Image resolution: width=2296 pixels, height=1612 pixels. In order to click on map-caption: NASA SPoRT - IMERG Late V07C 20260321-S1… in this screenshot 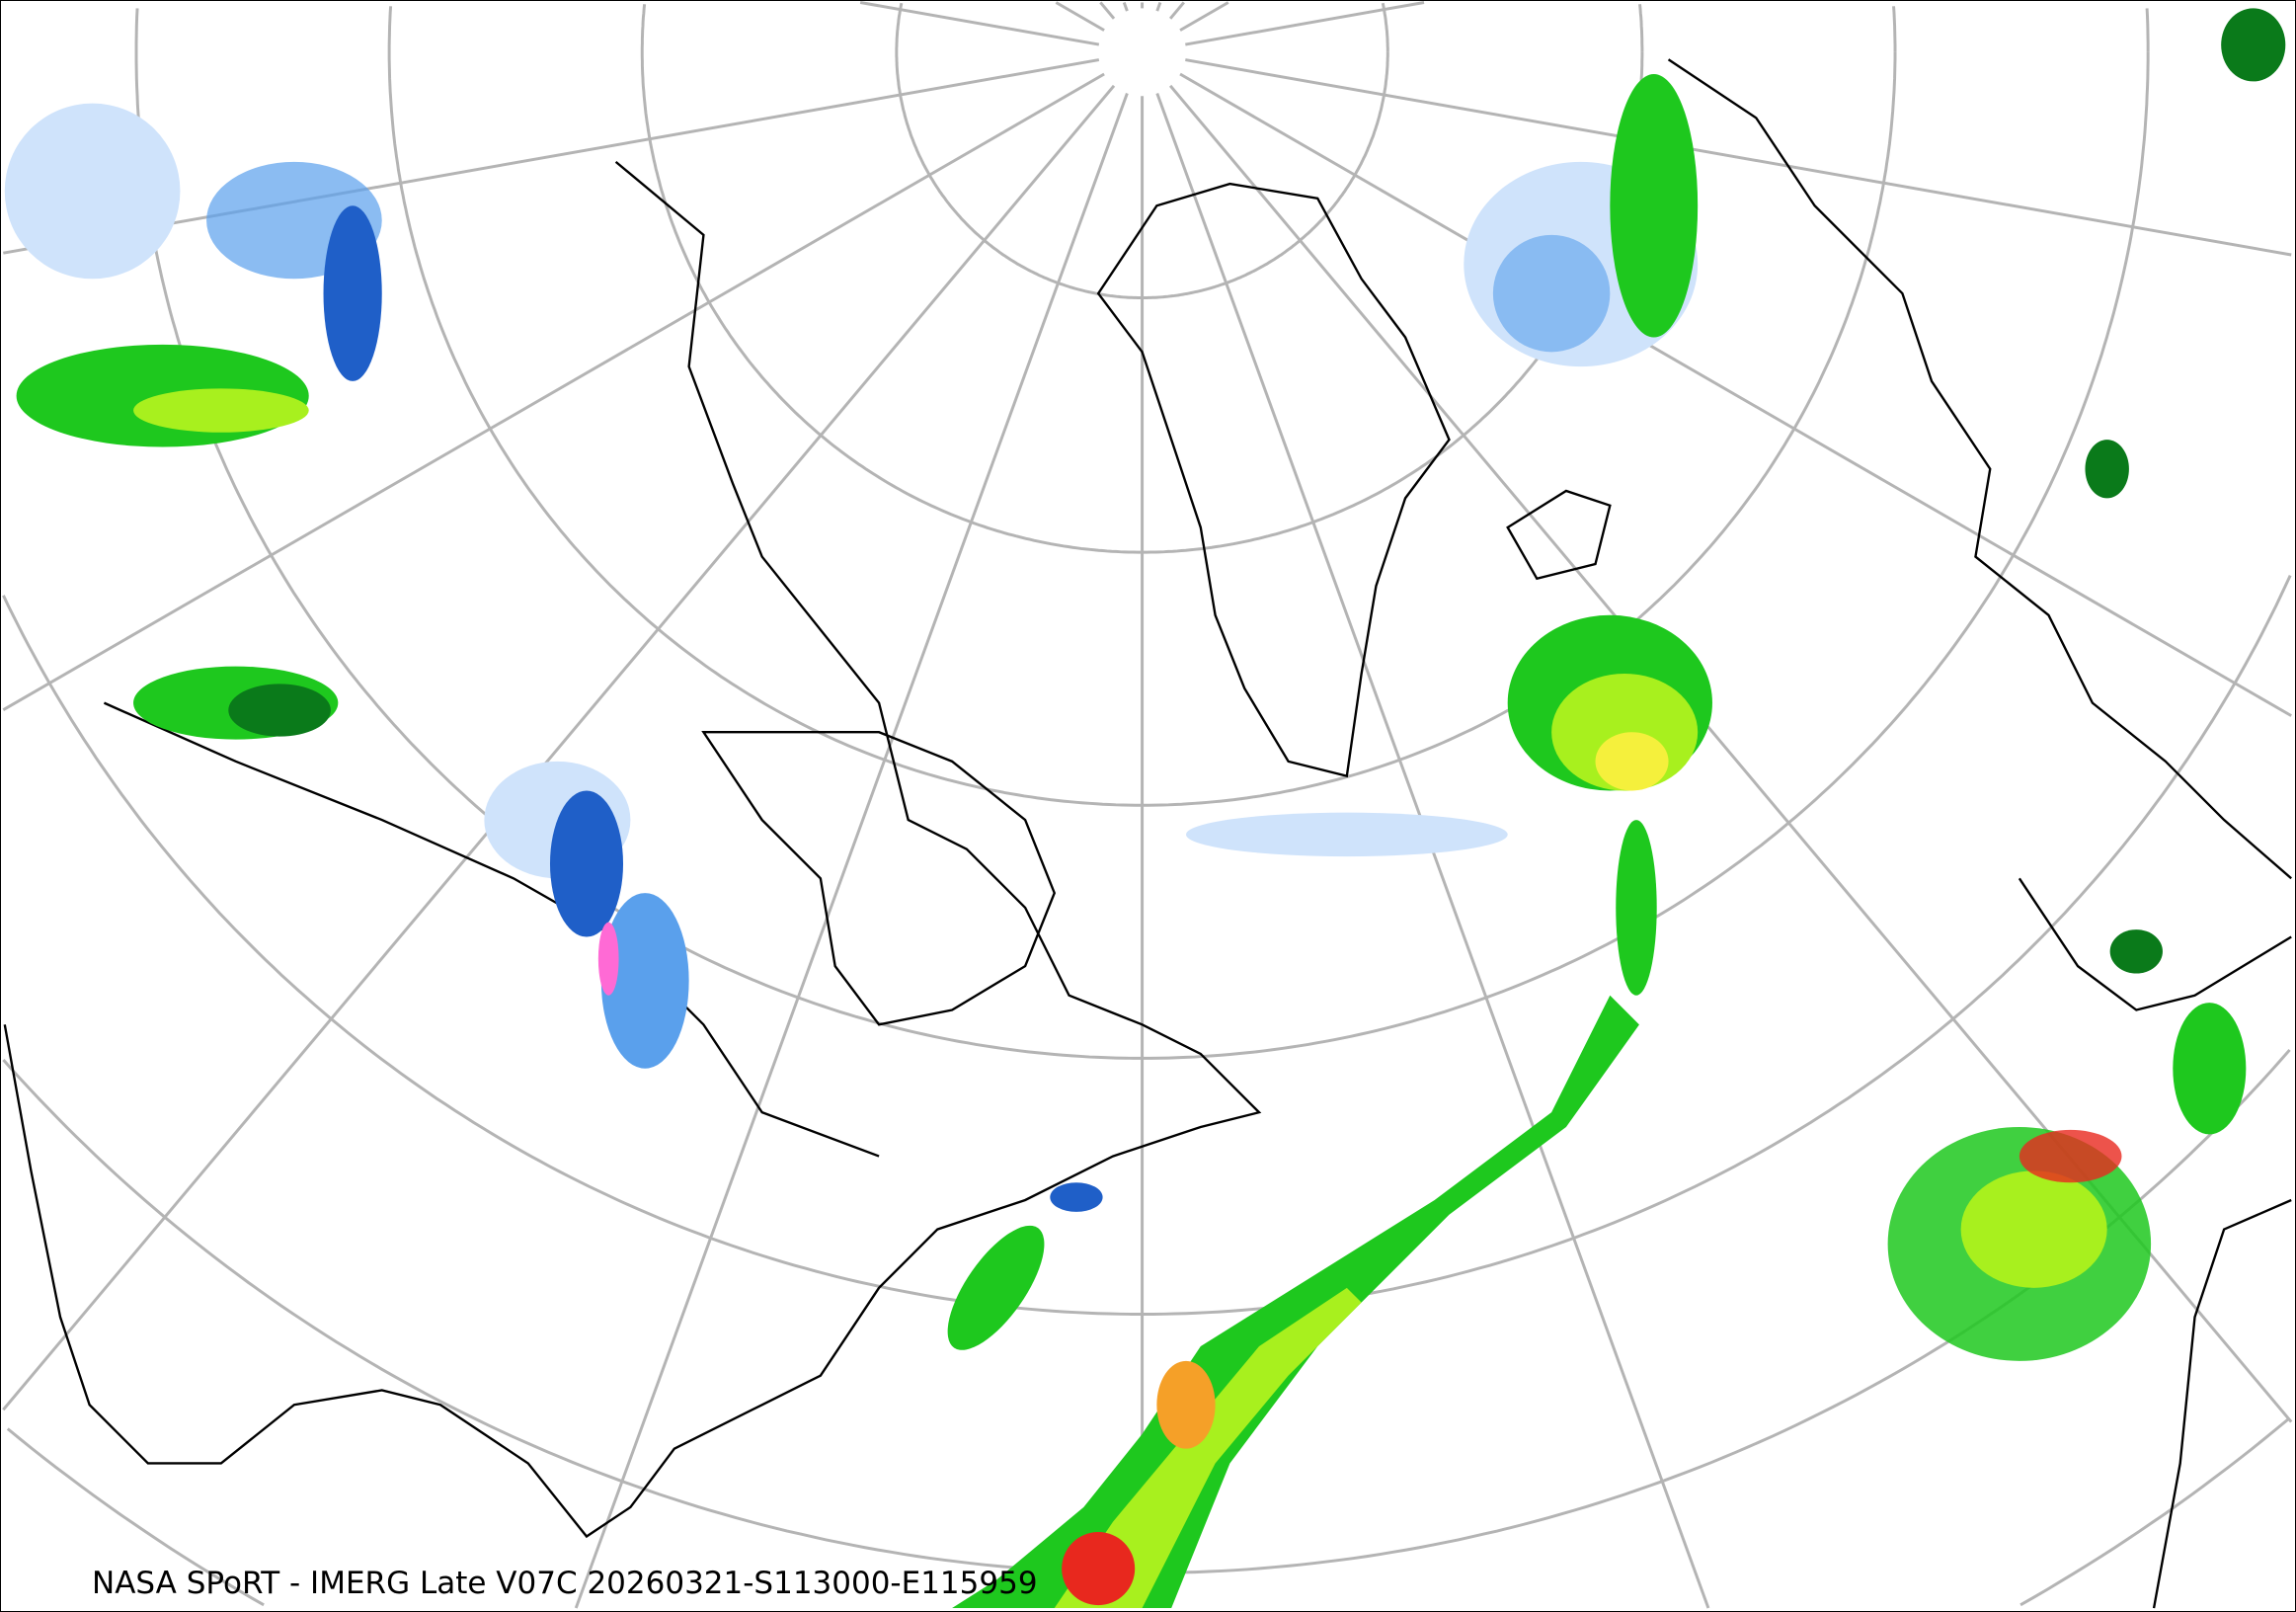, I will do `click(565, 1583)`.